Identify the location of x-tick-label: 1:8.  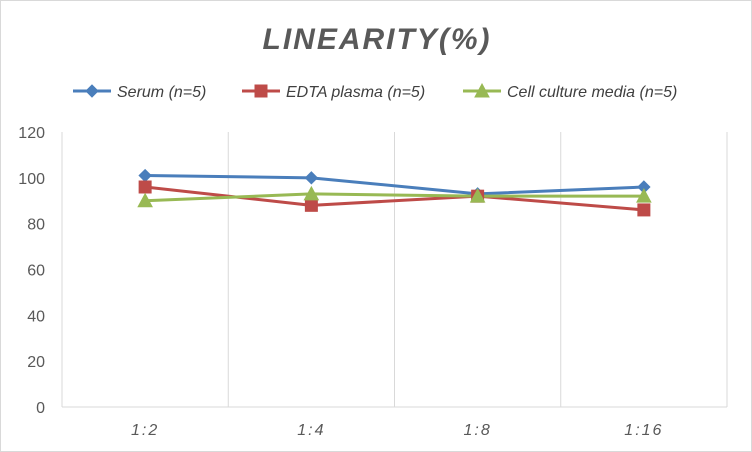
(478, 430).